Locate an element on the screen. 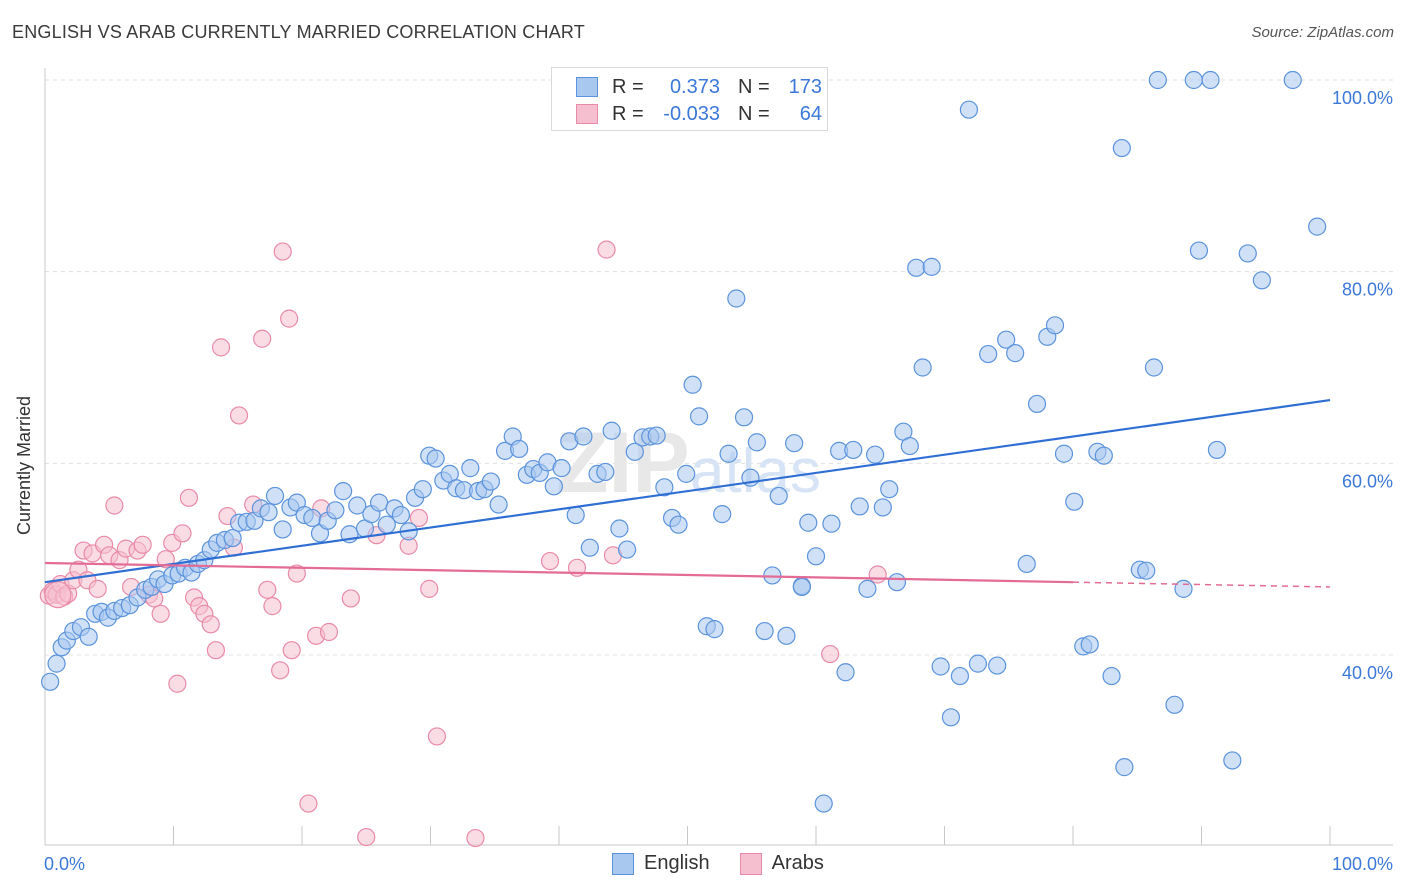 This screenshot has width=1406, height=892. y-tick-label-60: 60.0% is located at coordinates (1367, 481).